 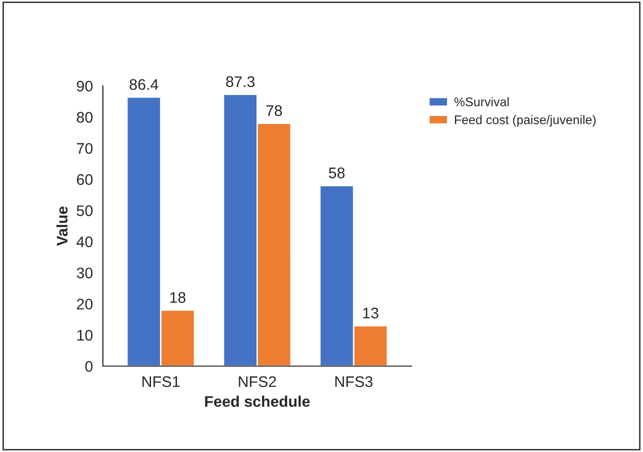 What do you see at coordinates (144, 84) in the screenshot?
I see `data-label: 86.4` at bounding box center [144, 84].